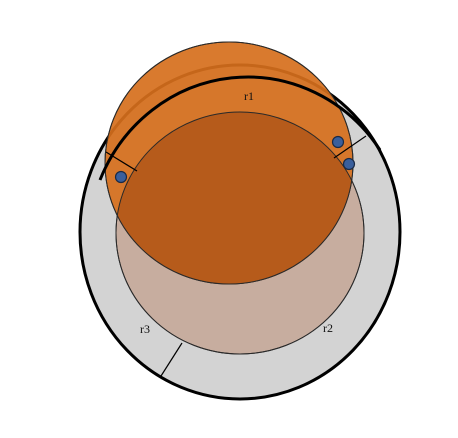 Image resolution: width=458 pixels, height=438 pixels. I want to click on marker-dot-upper-right, so click(338, 142).